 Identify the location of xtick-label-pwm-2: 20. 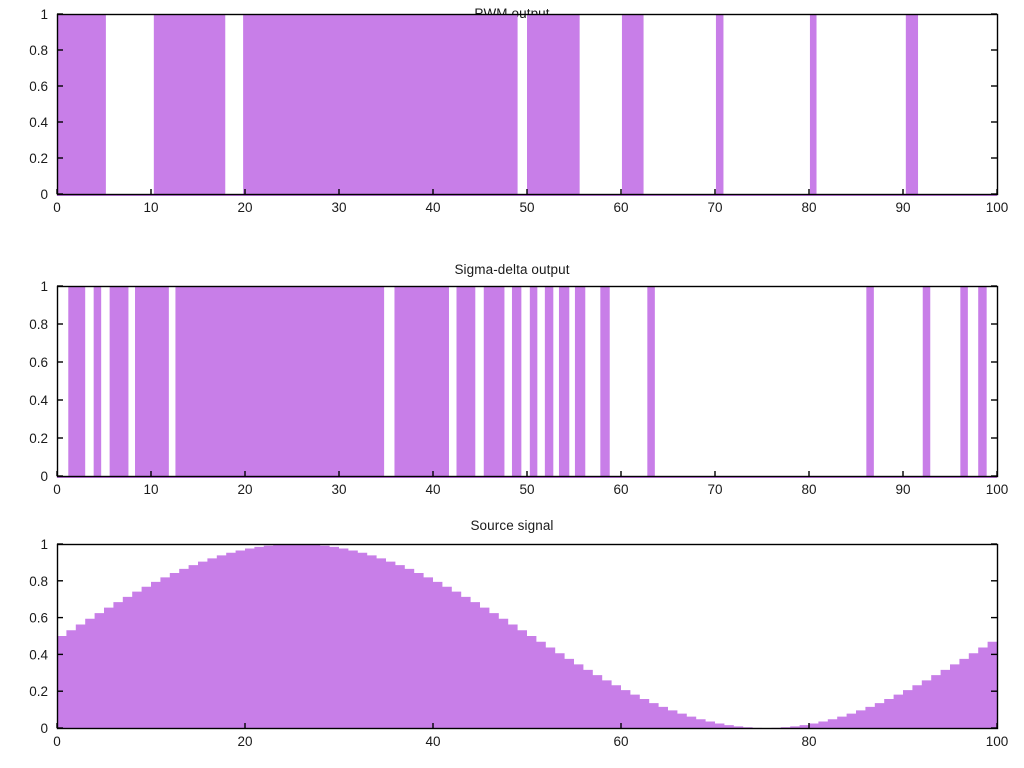
(244, 207).